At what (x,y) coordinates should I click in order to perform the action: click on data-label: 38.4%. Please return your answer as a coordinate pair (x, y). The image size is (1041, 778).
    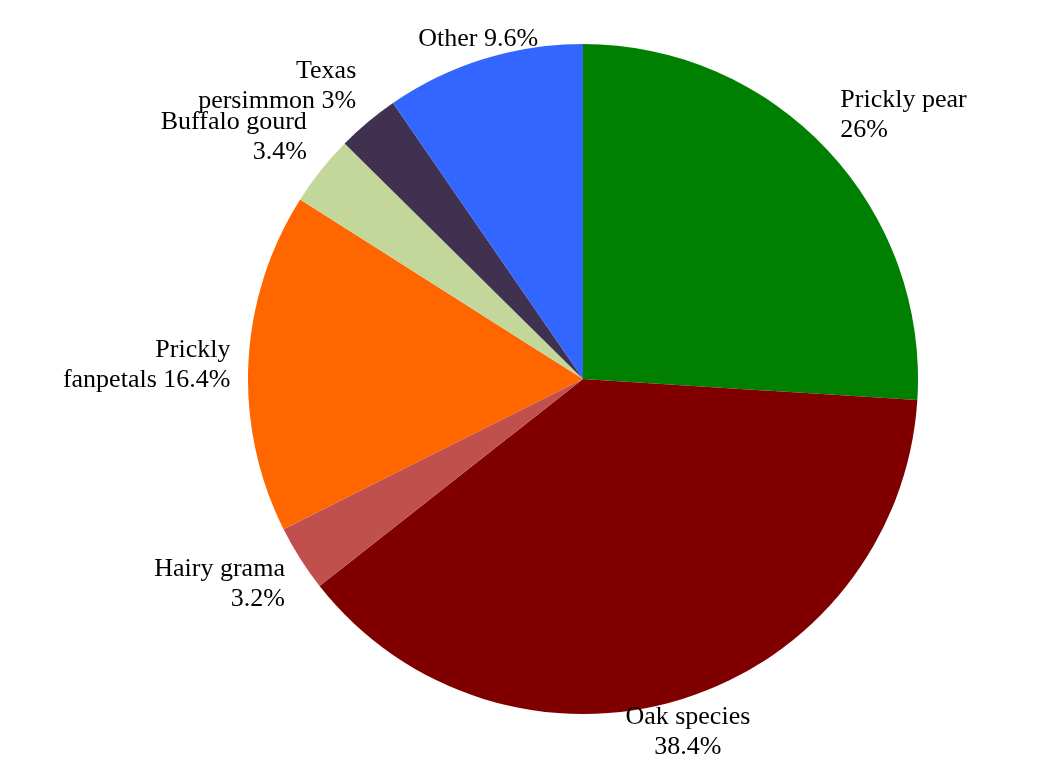
    Looking at the image, I should click on (688, 746).